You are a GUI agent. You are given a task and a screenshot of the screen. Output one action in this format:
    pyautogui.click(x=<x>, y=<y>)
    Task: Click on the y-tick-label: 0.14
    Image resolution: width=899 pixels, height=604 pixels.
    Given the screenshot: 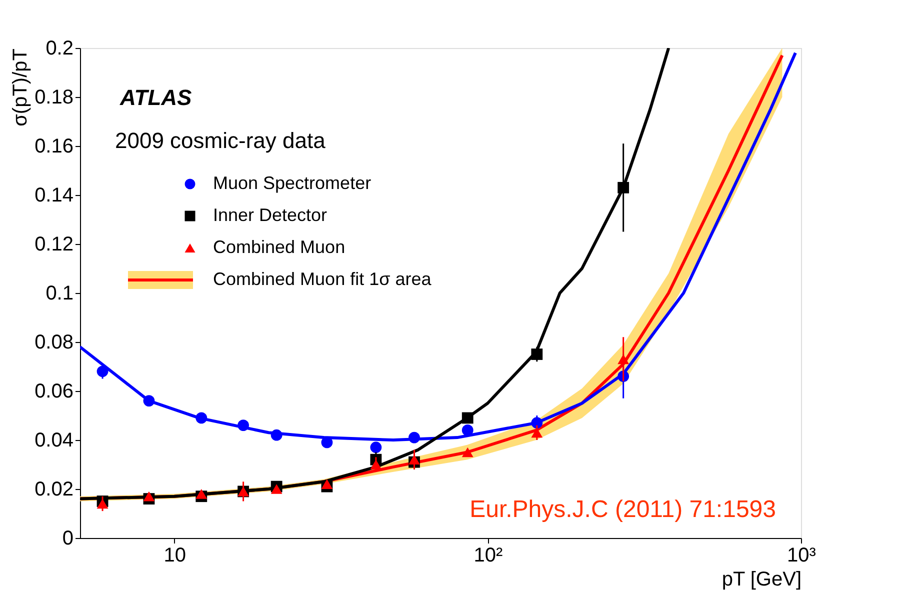 What is the action you would take?
    pyautogui.click(x=54, y=195)
    